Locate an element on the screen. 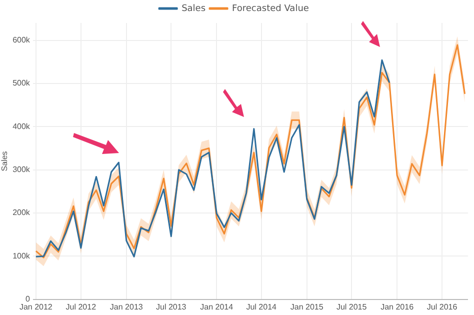  y-tick-label: 0 is located at coordinates (27, 299).